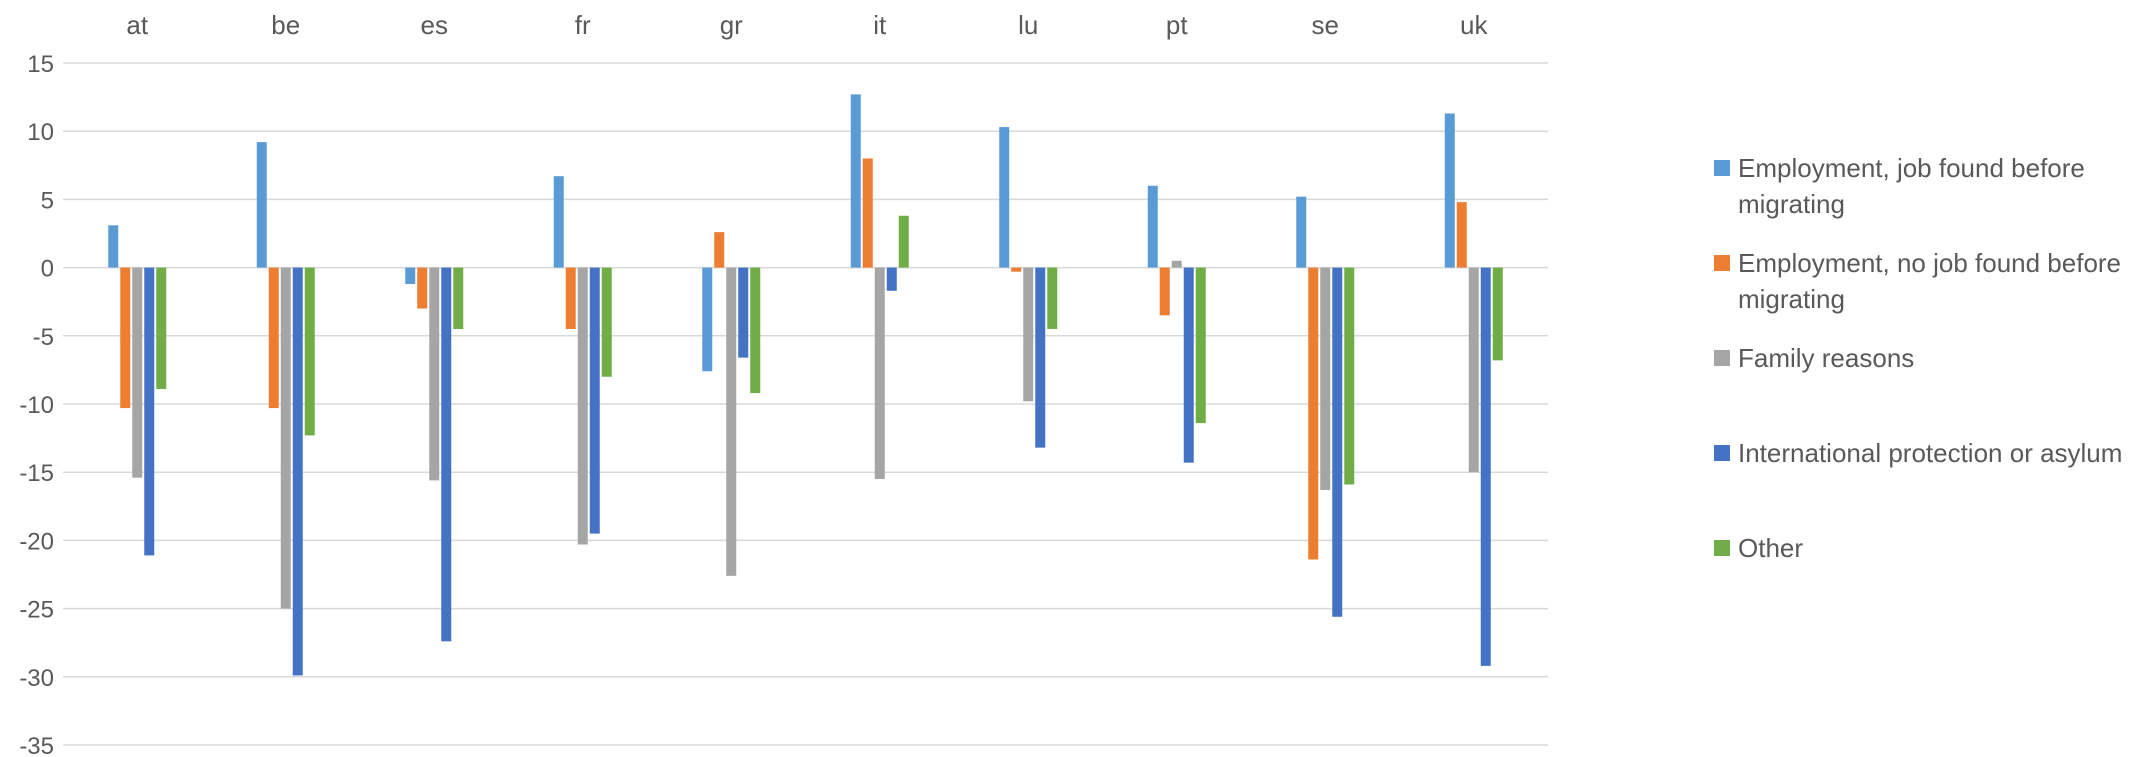  What do you see at coordinates (434, 25) in the screenshot?
I see `category-label: es` at bounding box center [434, 25].